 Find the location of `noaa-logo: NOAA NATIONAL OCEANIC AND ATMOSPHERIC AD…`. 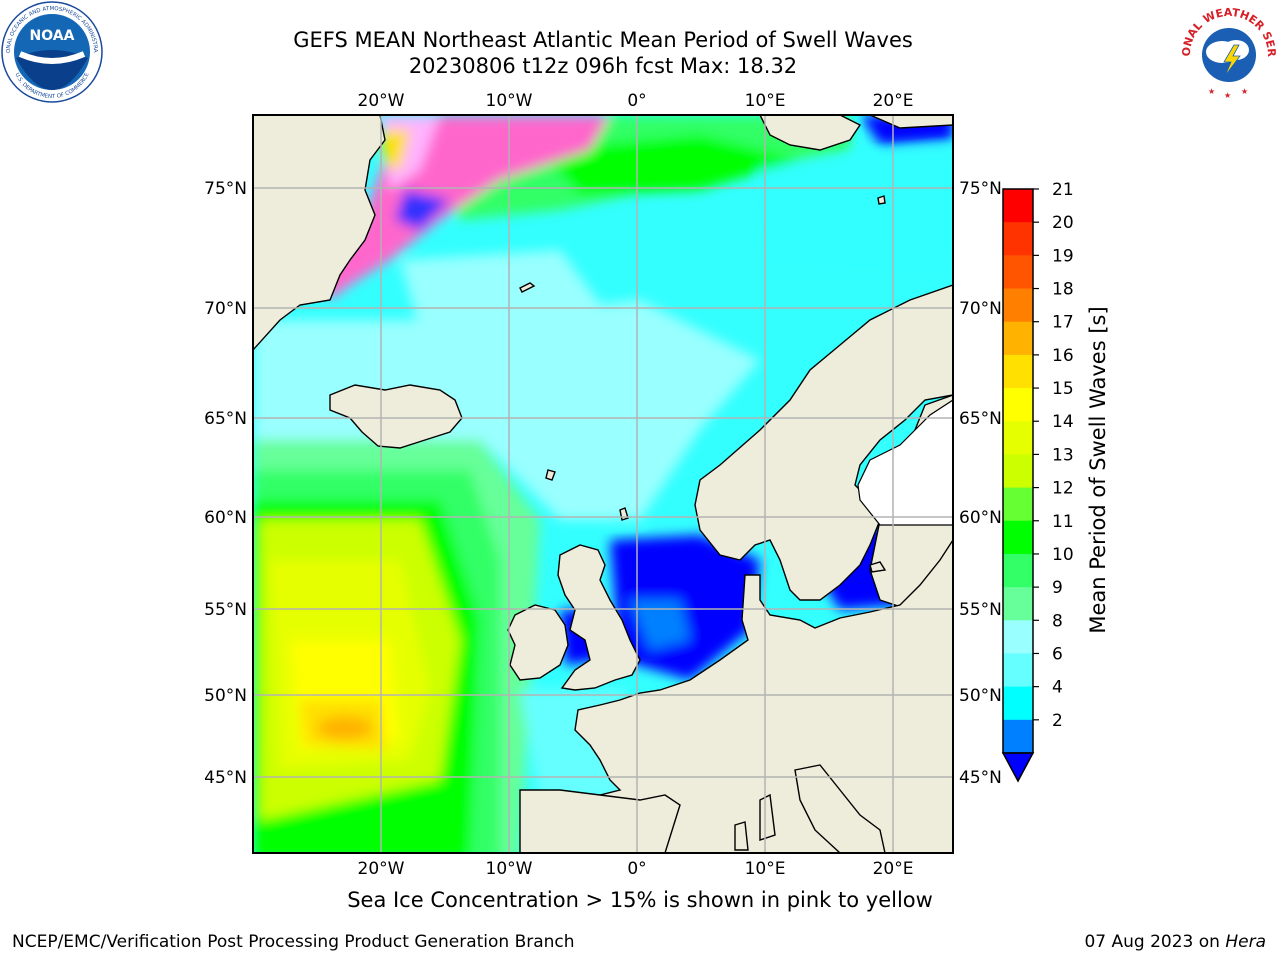

noaa-logo: NOAA NATIONAL OCEANIC AND ATMOSPHERIC AD… is located at coordinates (51, 51).